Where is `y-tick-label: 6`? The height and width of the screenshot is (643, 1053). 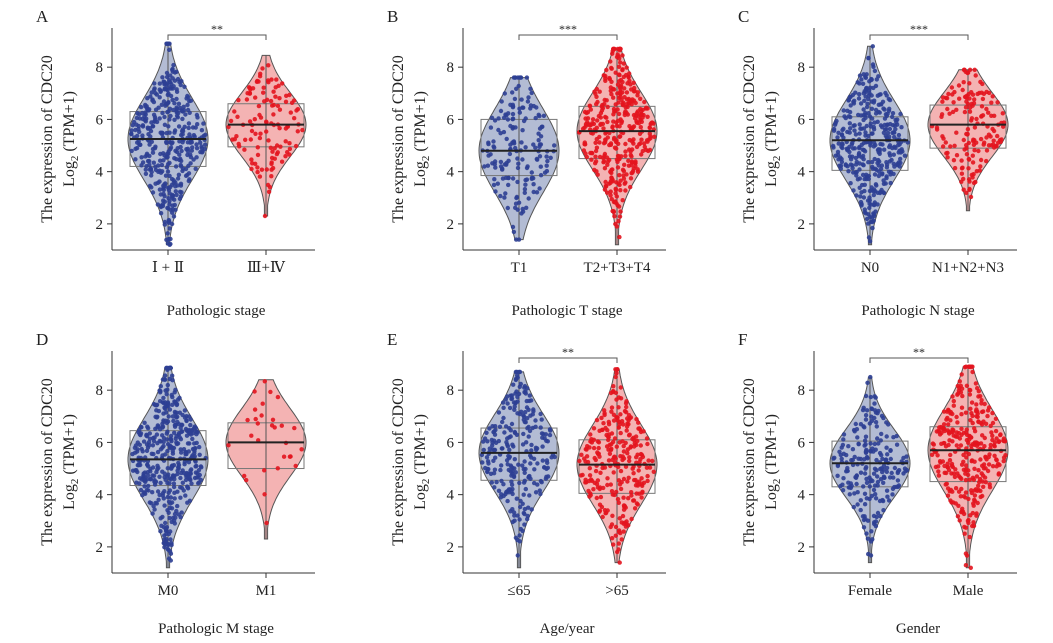
y-tick-label: 6 is located at coordinates (802, 443).